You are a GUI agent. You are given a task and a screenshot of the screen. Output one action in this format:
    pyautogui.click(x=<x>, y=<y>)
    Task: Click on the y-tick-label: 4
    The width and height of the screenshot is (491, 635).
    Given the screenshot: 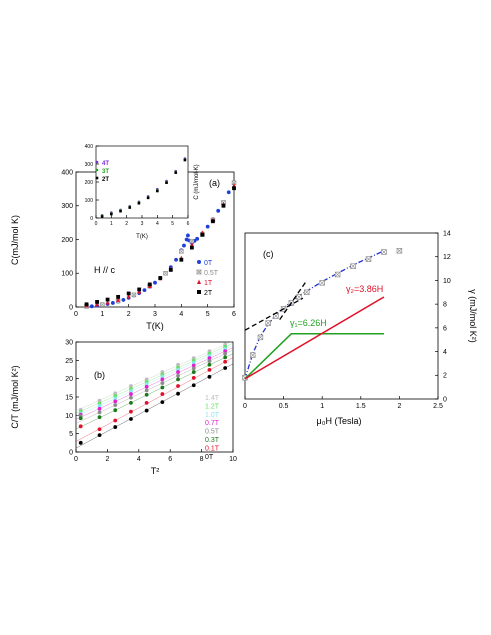 What is the action you would take?
    pyautogui.click(x=445, y=352)
    